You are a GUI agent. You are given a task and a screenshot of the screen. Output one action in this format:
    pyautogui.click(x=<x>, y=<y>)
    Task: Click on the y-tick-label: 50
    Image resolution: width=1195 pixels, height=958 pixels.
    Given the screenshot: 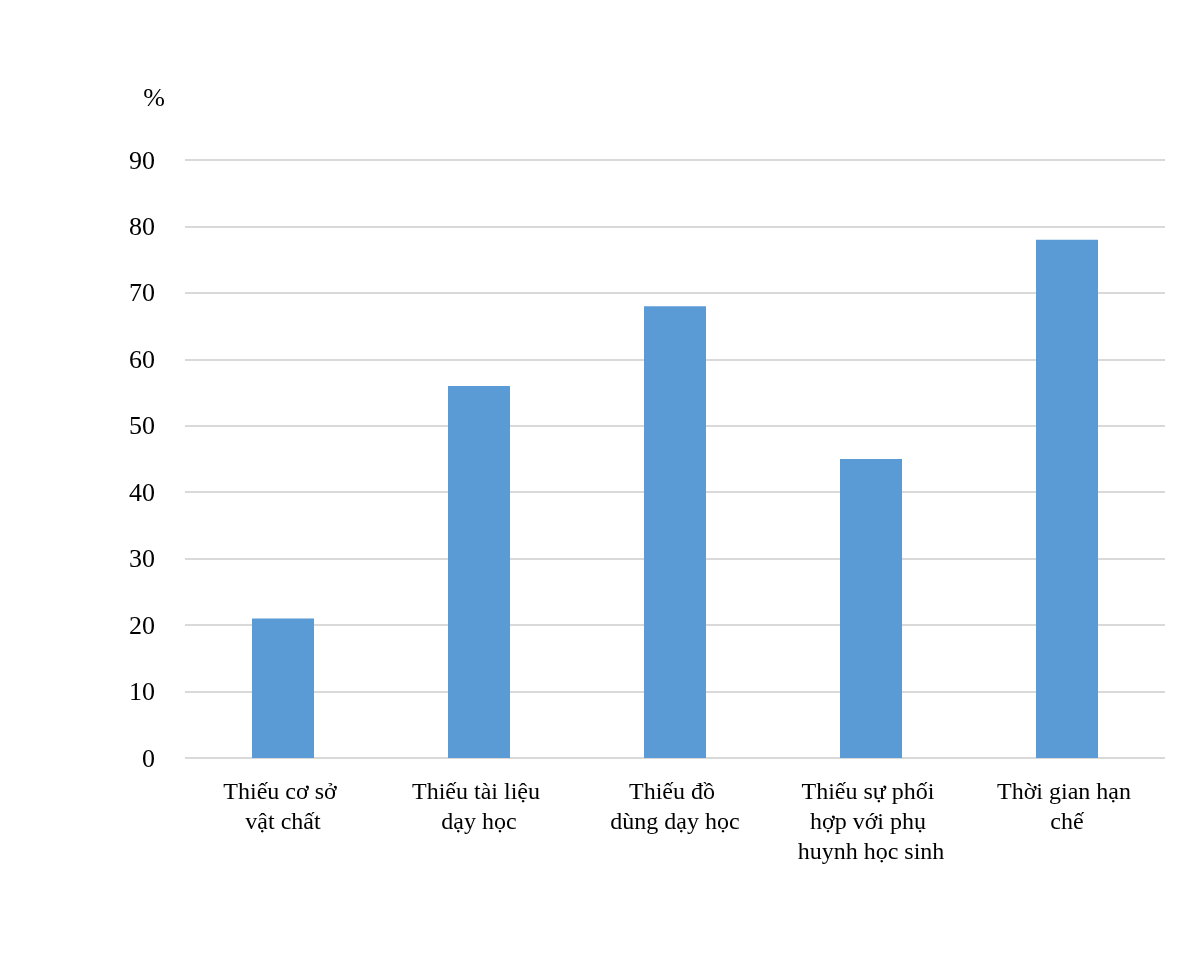 What is the action you would take?
    pyautogui.click(x=142, y=426)
    